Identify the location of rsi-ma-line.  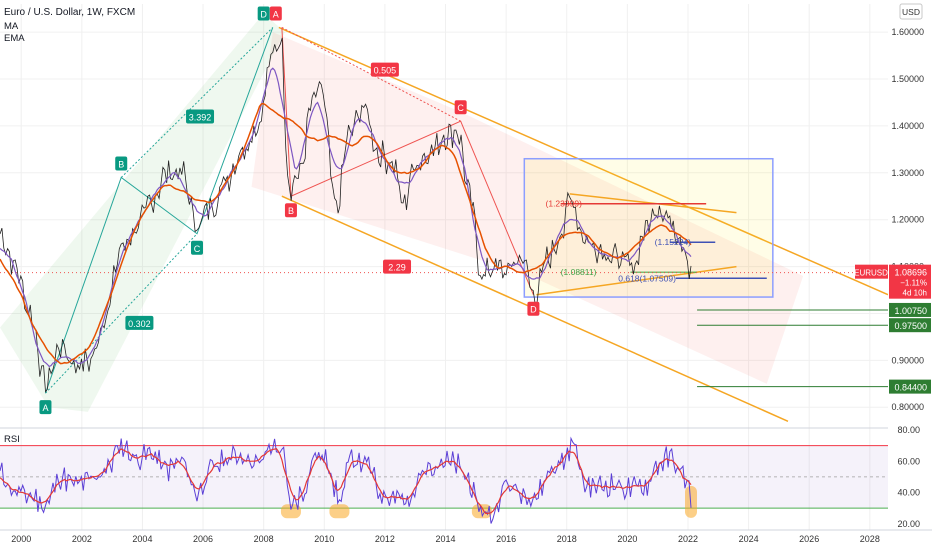
(346, 481).